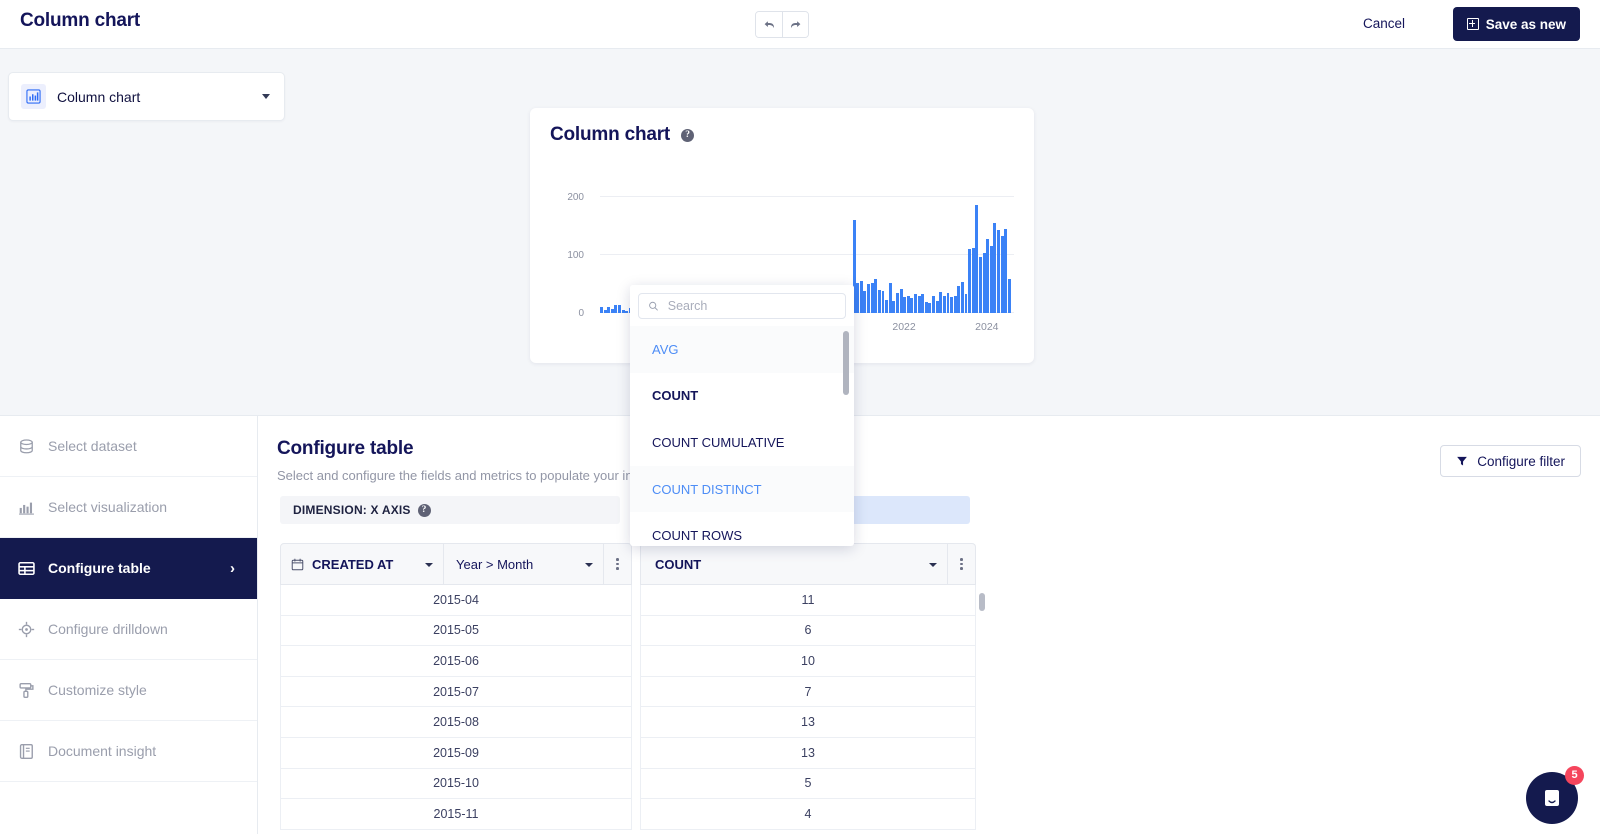  What do you see at coordinates (108, 629) in the screenshot?
I see `sidebar-item-label: Configure drilldown` at bounding box center [108, 629].